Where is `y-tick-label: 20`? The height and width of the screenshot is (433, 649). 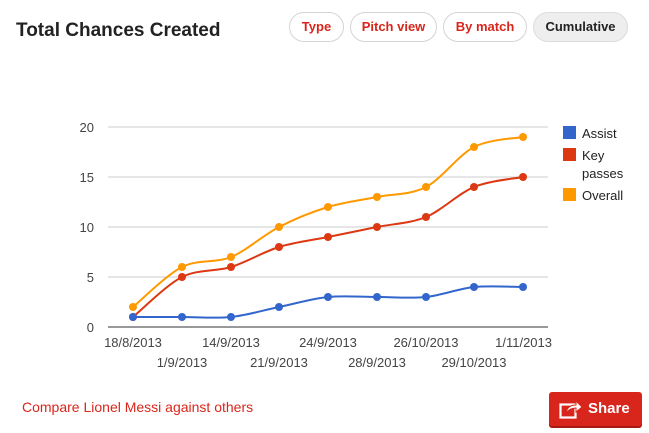 y-tick-label: 20 is located at coordinates (87, 127).